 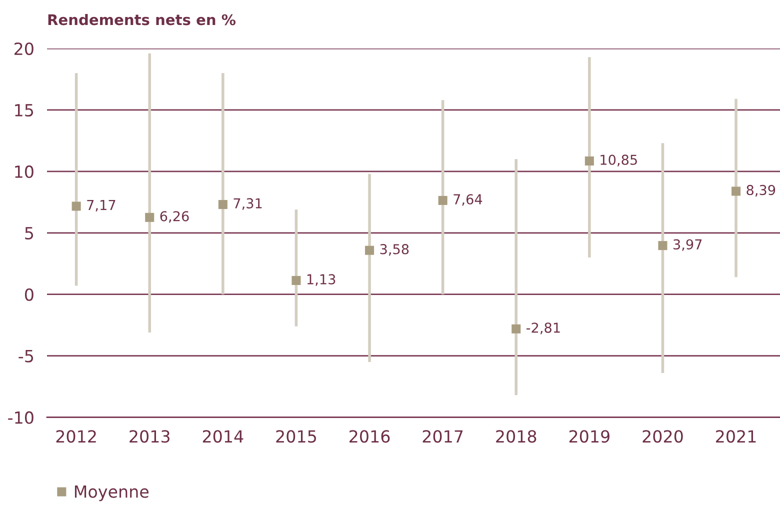 What do you see at coordinates (761, 190) in the screenshot?
I see `data-label: 8,39` at bounding box center [761, 190].